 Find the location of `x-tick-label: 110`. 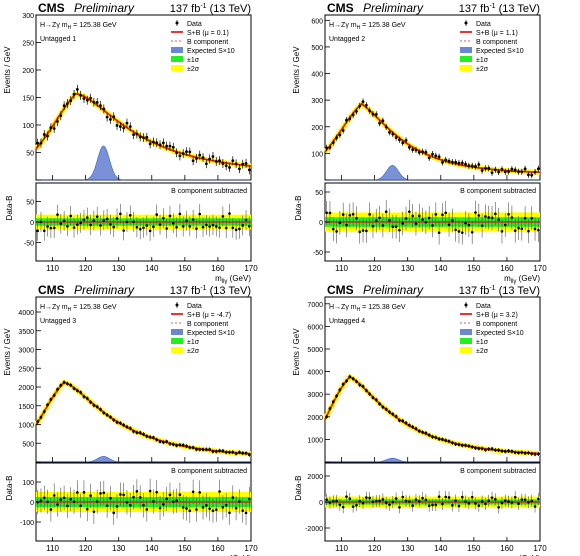

x-tick-label: 110 is located at coordinates (52, 548).